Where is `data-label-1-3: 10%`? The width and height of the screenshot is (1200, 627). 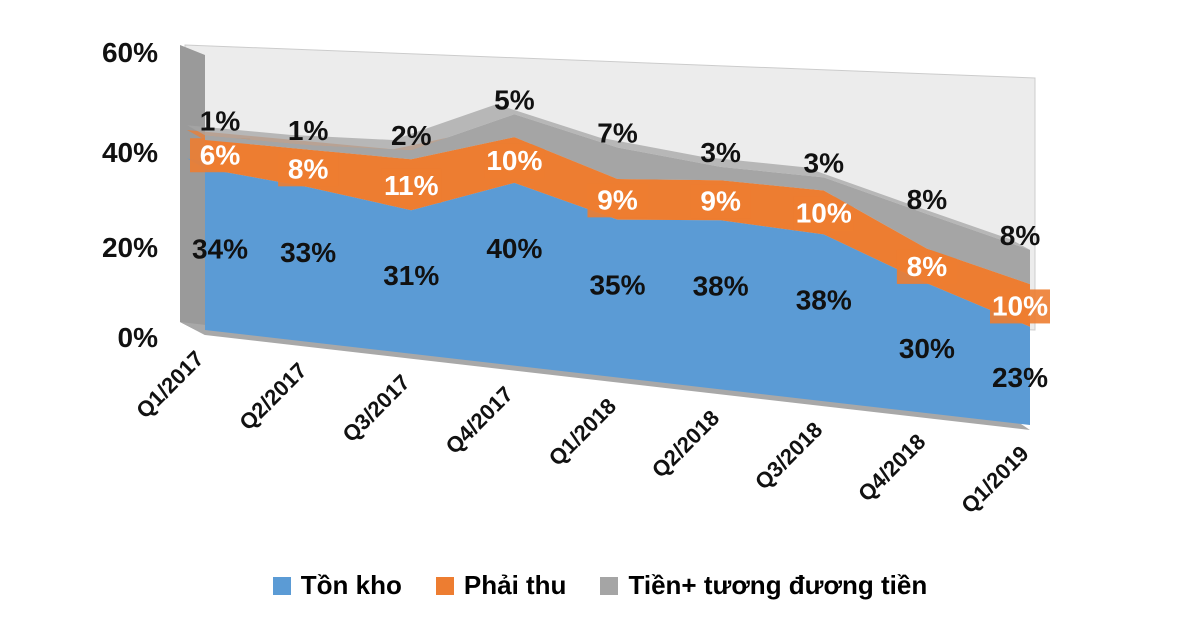 data-label-1-3: 10% is located at coordinates (514, 160).